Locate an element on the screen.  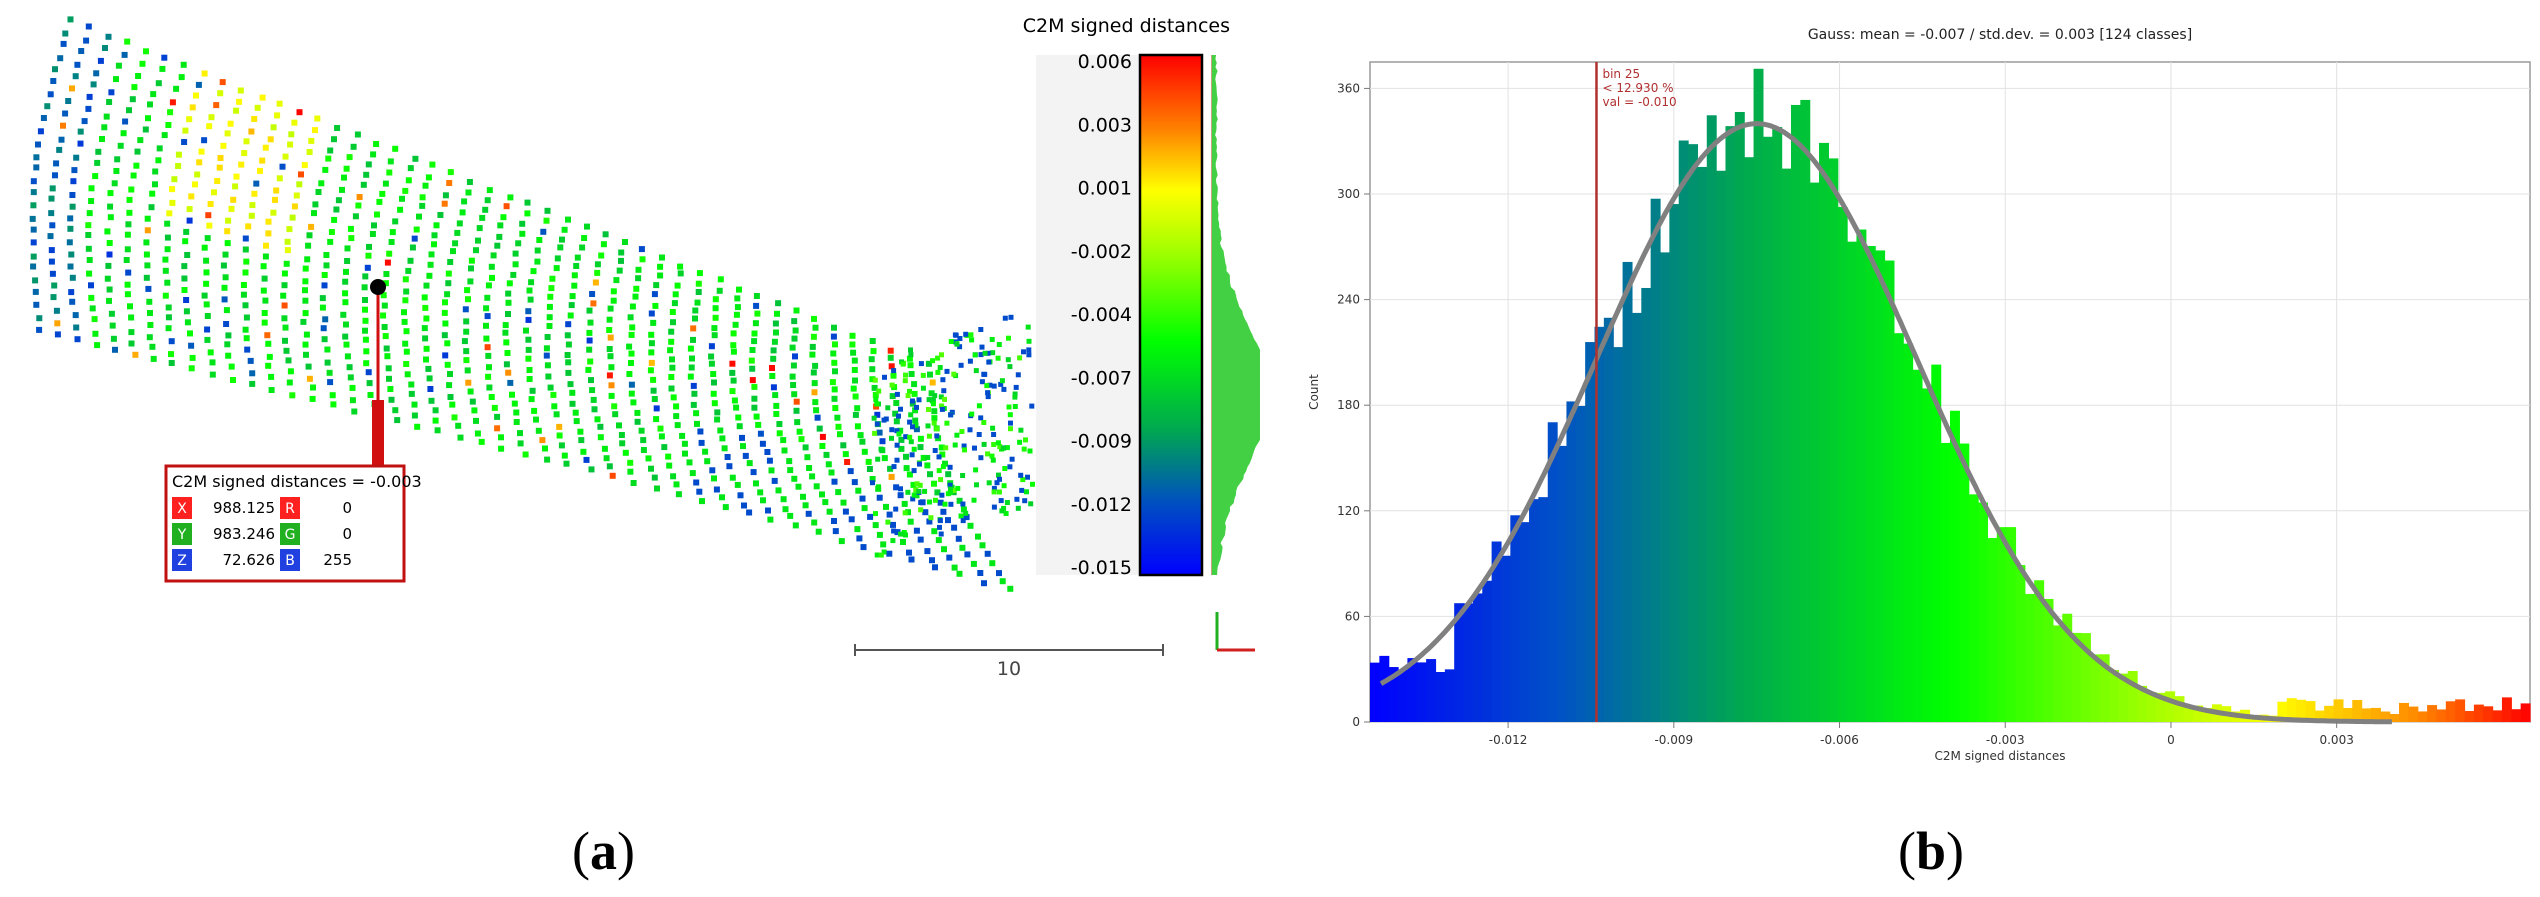
tooltip-row: Z 72.626 B 255 is located at coordinates (262, 560).